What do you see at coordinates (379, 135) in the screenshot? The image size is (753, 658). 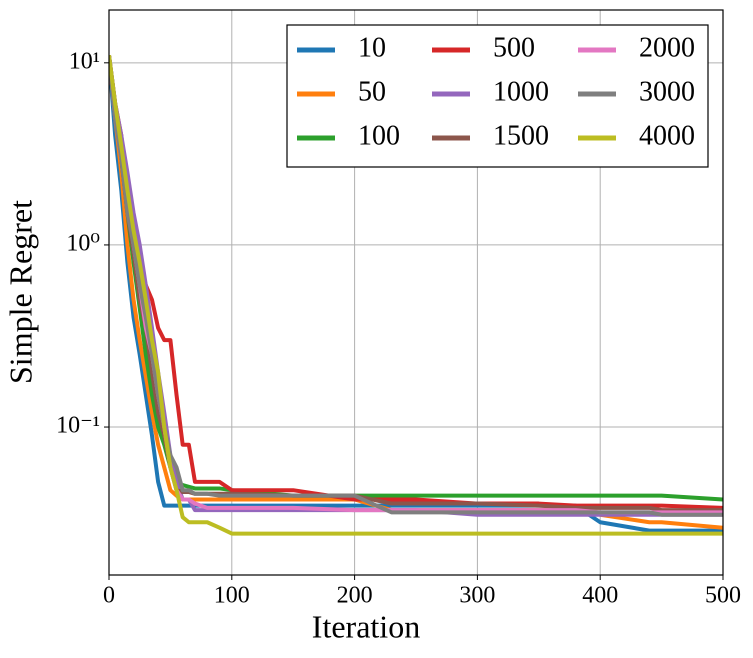 I see `legend-label: 100` at bounding box center [379, 135].